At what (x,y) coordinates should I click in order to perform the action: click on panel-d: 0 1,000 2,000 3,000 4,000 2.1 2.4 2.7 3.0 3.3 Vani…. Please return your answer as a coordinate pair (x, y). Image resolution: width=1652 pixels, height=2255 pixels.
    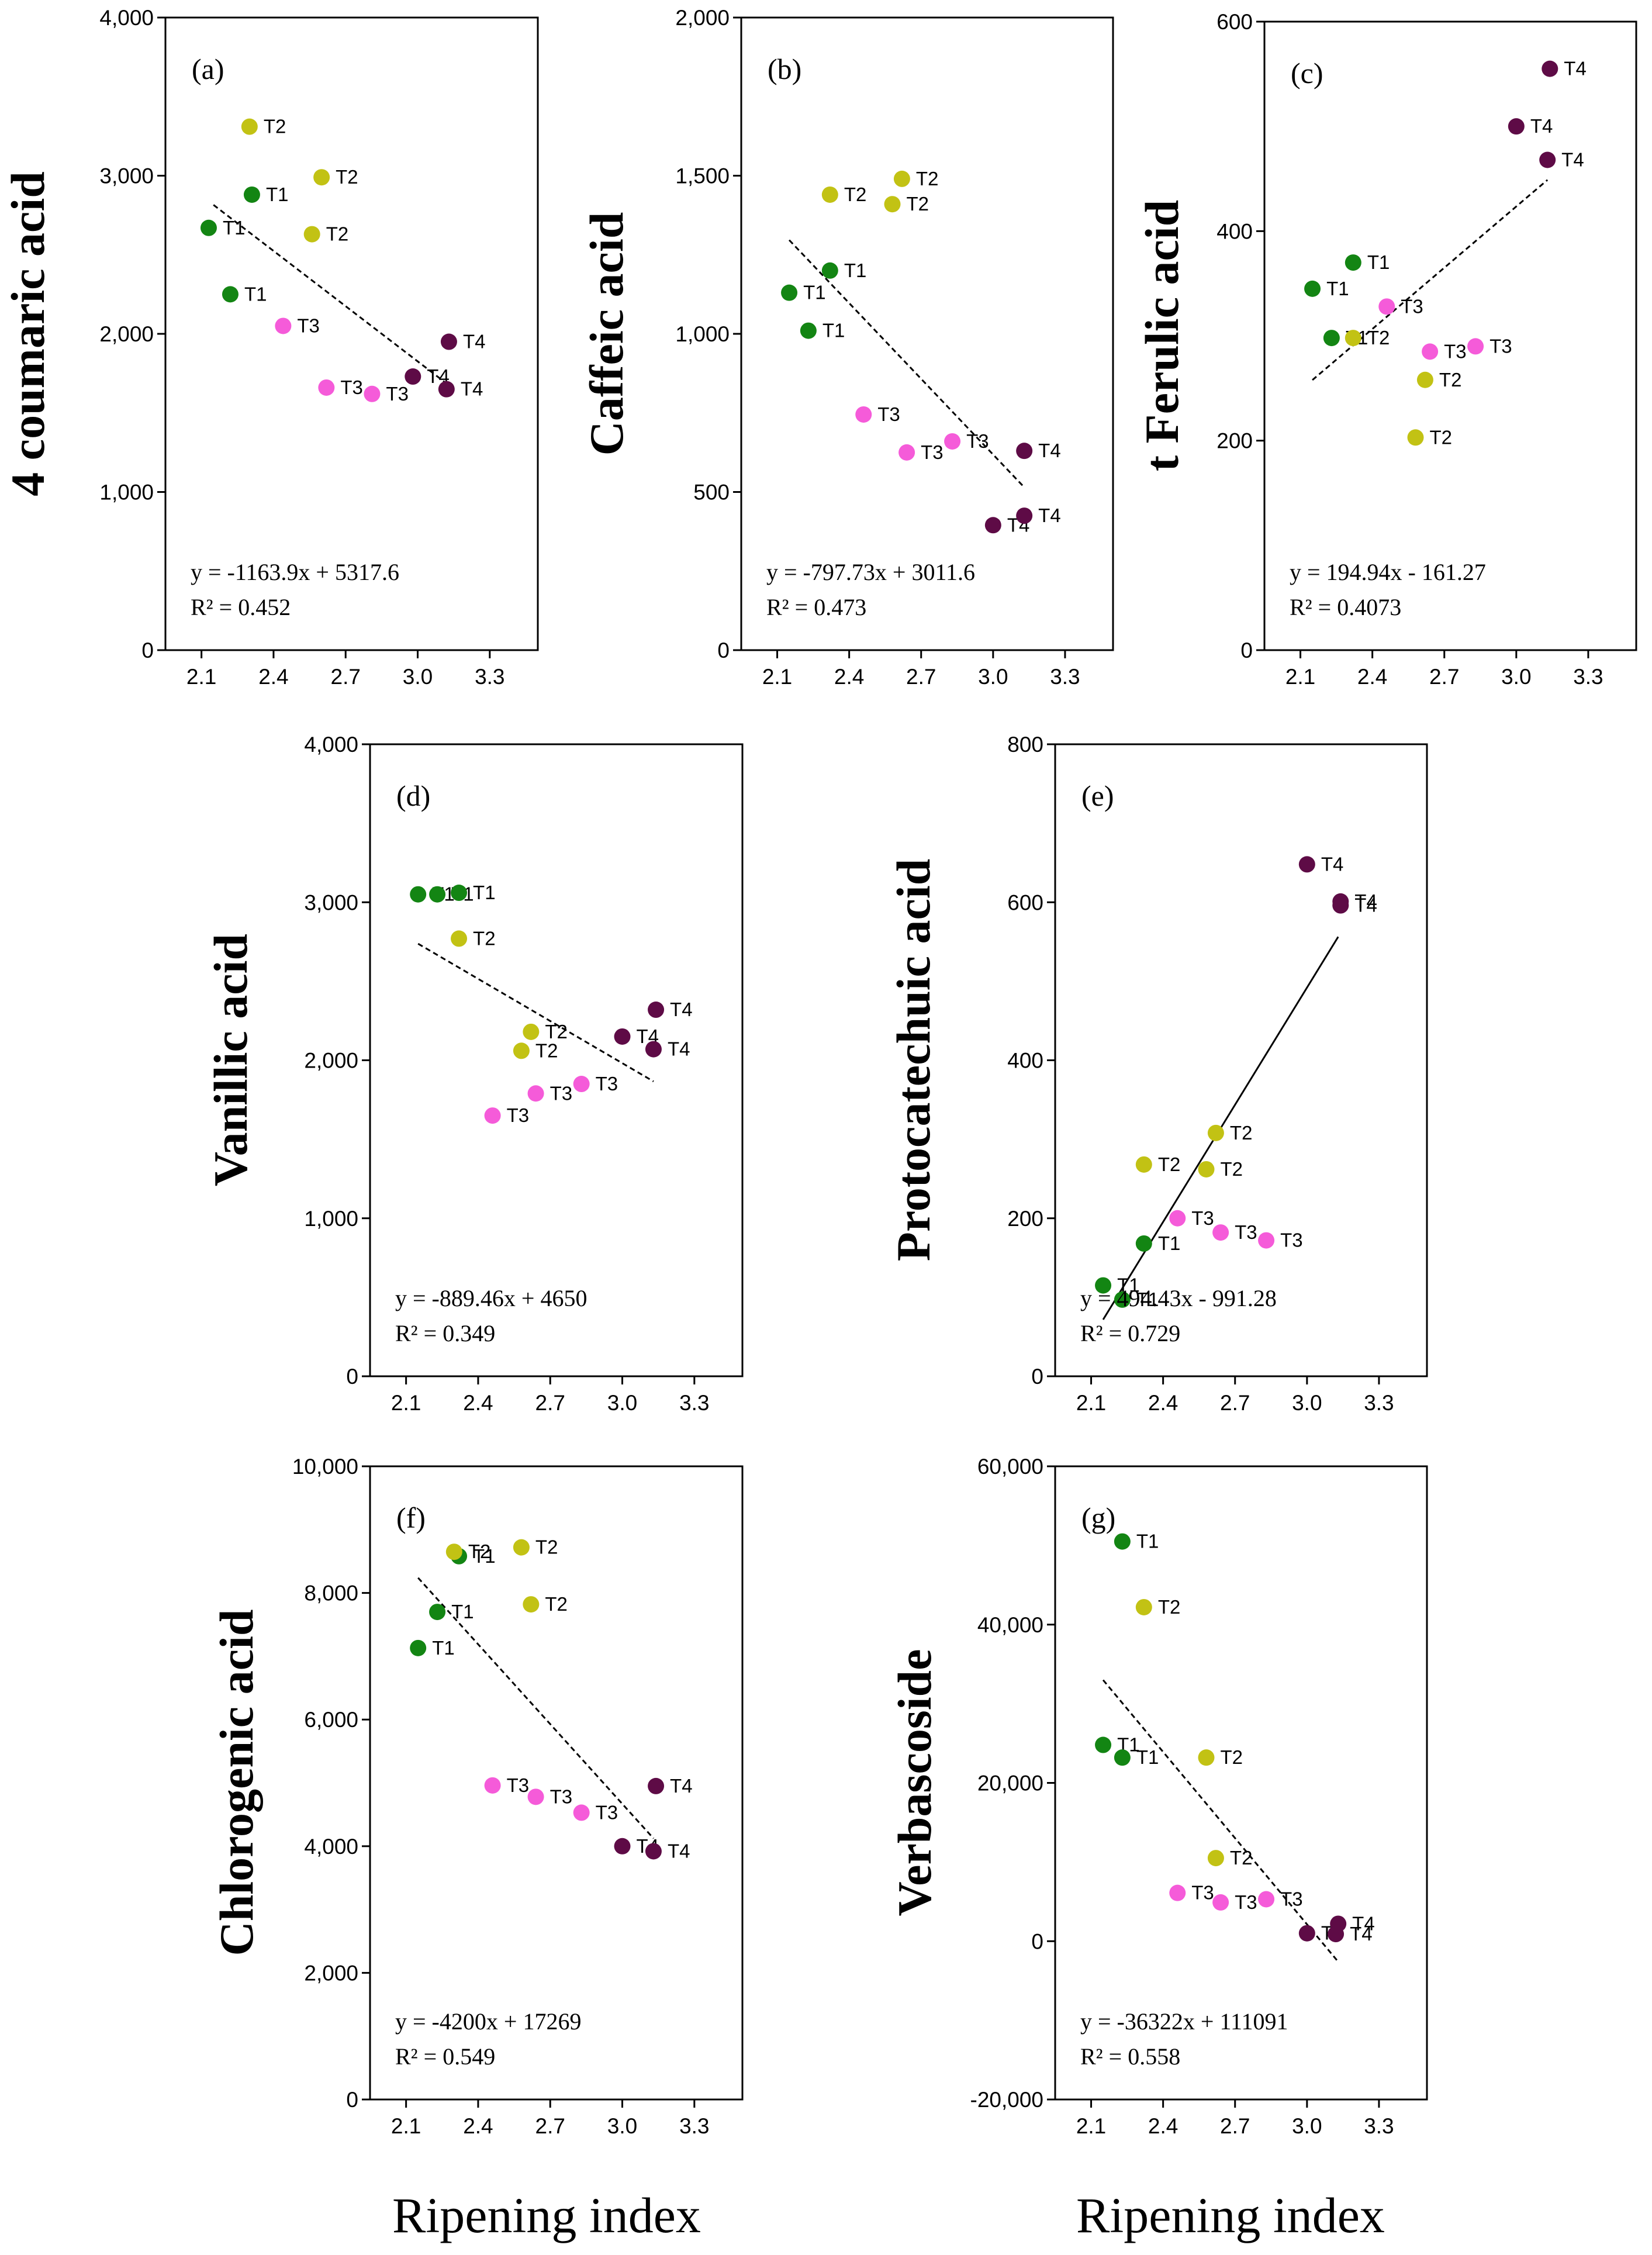
    Looking at the image, I should click on (474, 1074).